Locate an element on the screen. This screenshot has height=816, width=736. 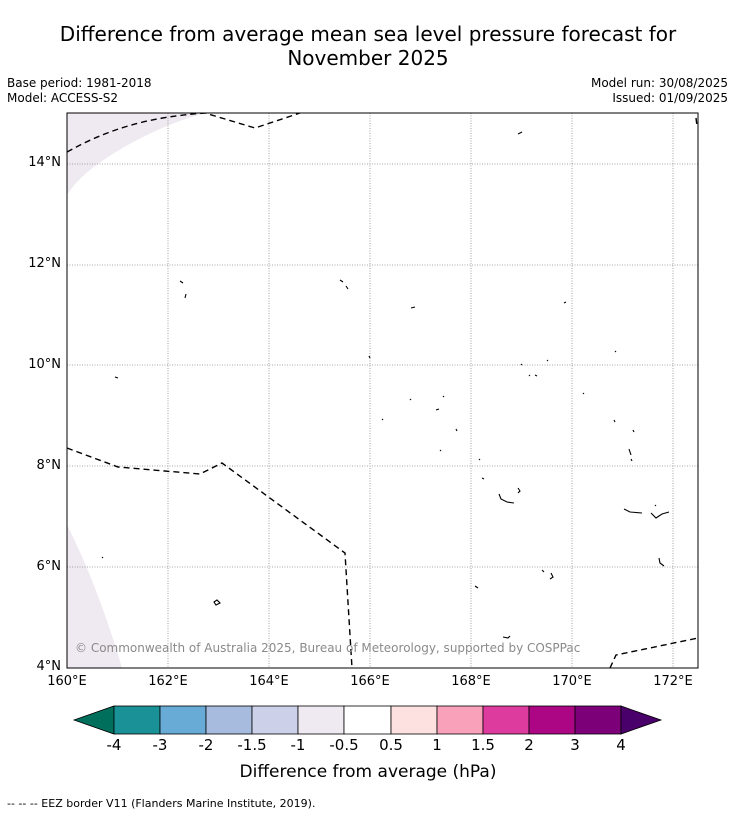
colorbar-label: 2 is located at coordinates (529, 745).